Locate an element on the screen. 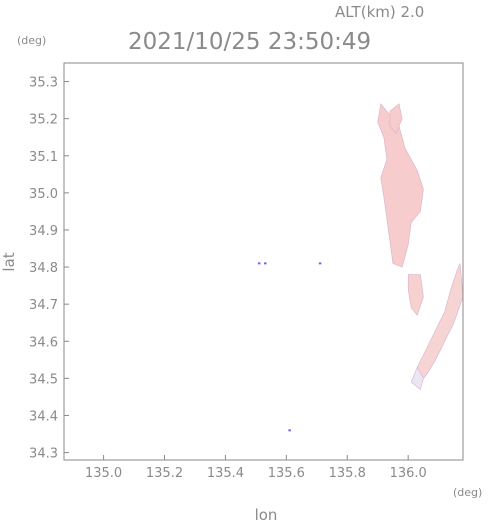 Image resolution: width=491 pixels, height=521 pixels. x-tick-label: 135.6 is located at coordinates (286, 473).